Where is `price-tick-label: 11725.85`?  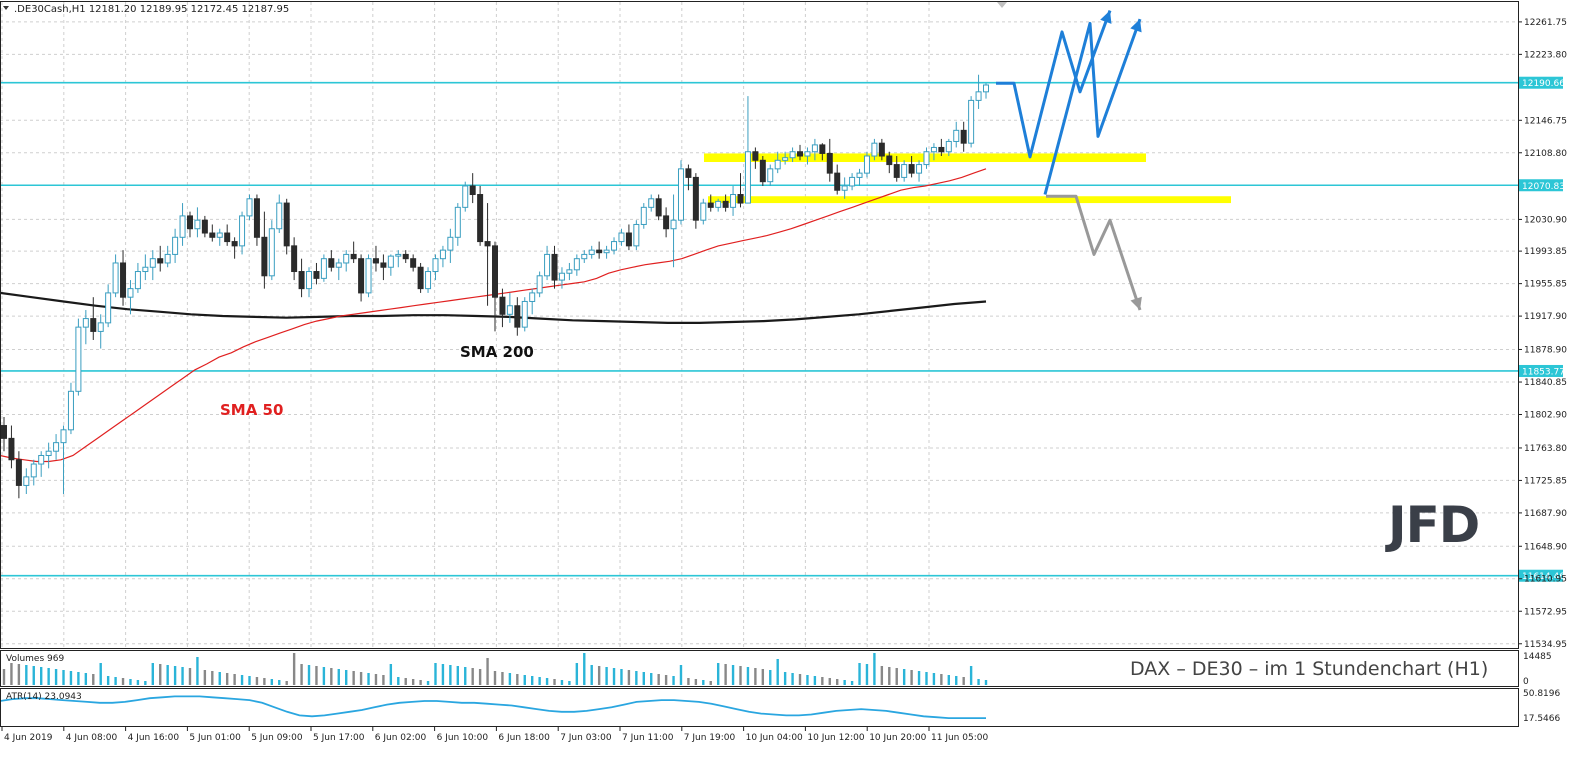 price-tick-label: 11725.85 is located at coordinates (1545, 481).